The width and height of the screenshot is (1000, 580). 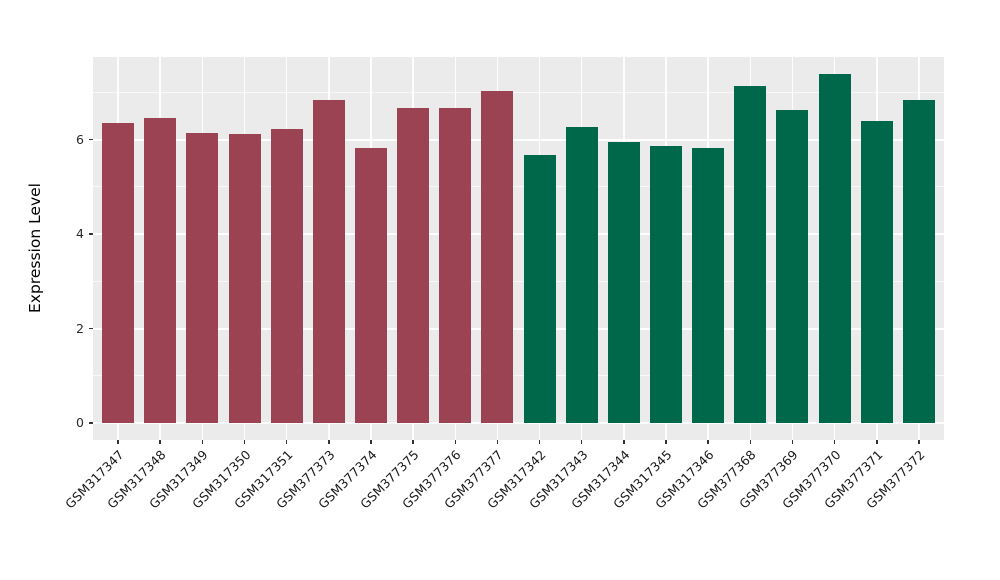 I want to click on y-tick-label: 4, so click(x=80, y=234).